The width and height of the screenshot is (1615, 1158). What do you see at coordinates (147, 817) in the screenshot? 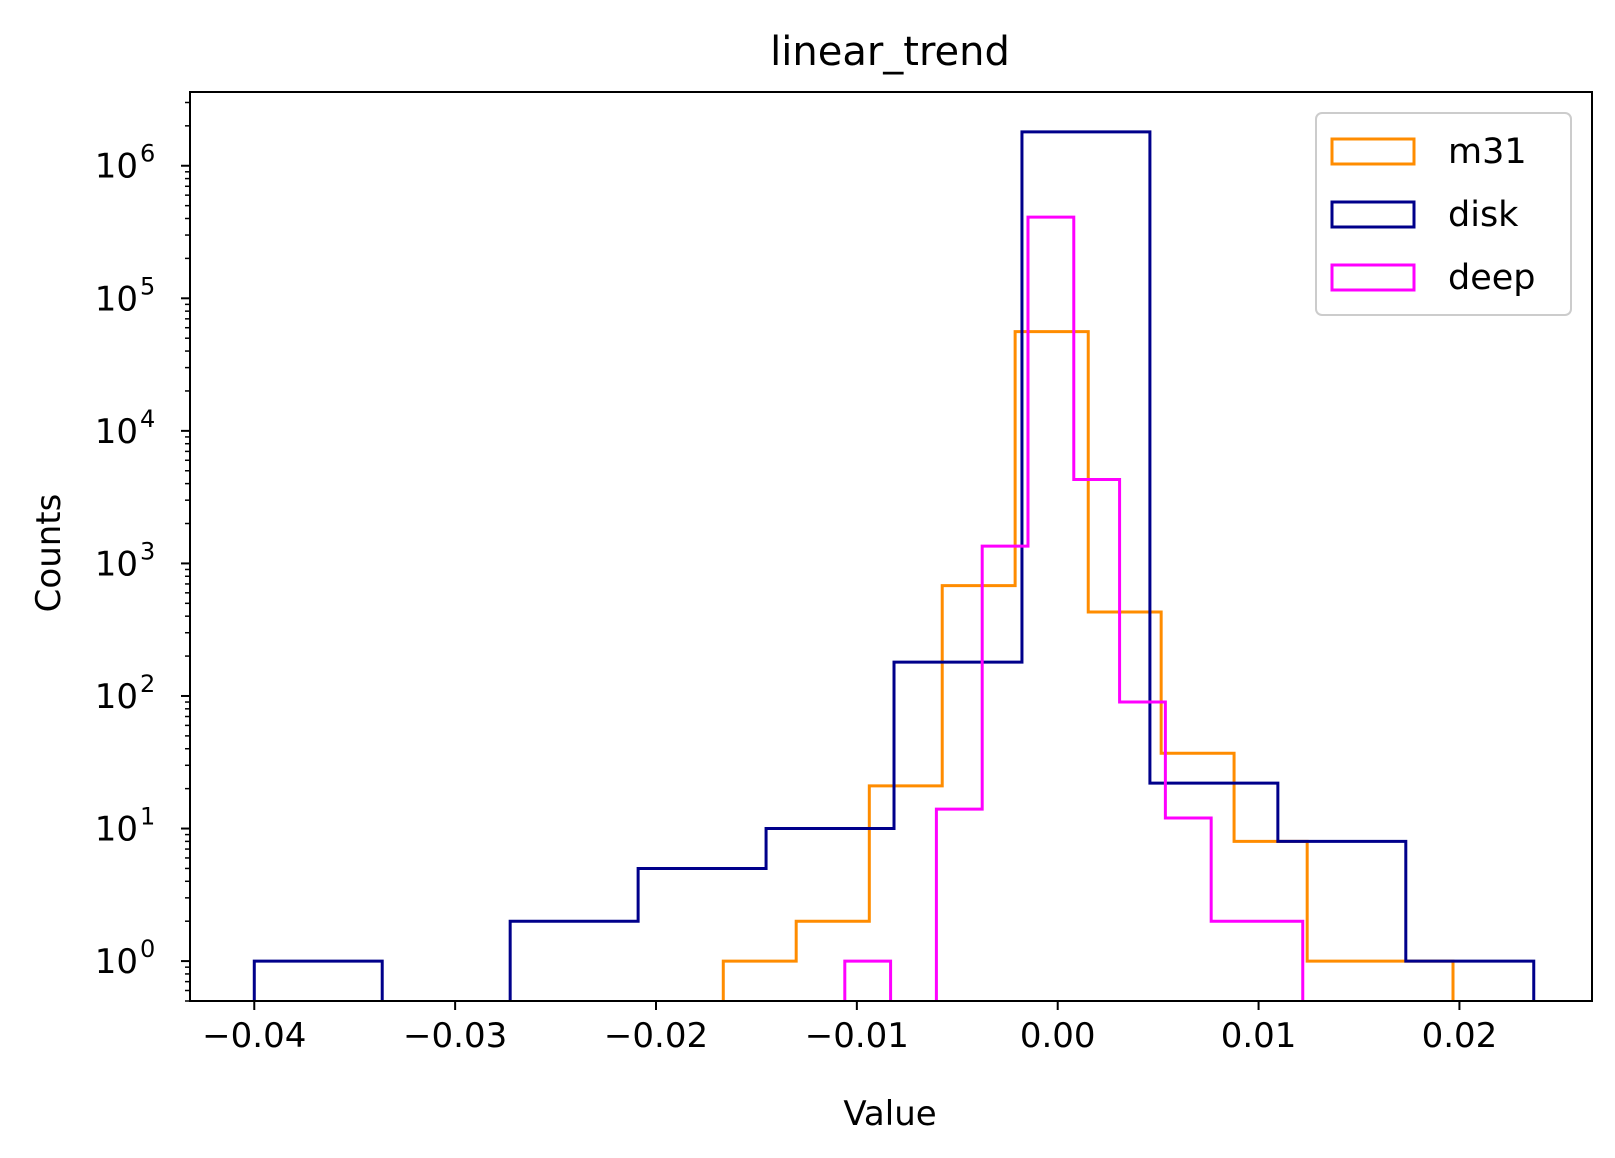
I see `y-tick-exponent: 1` at bounding box center [147, 817].